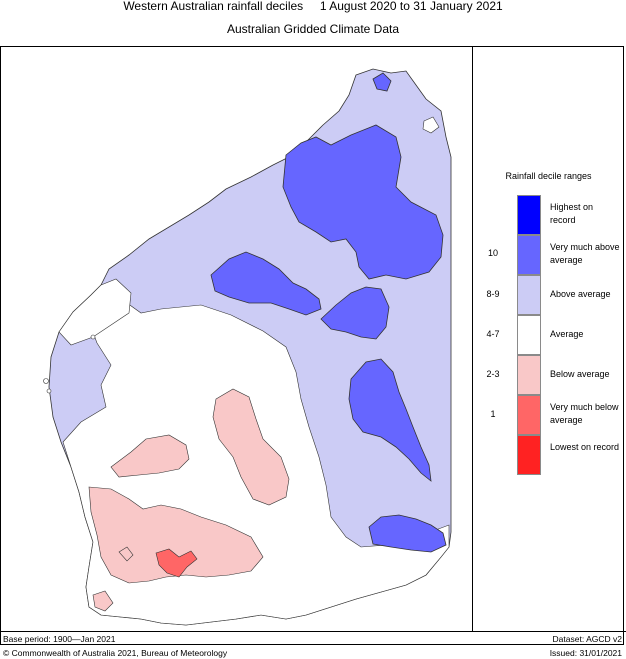  What do you see at coordinates (493, 414) in the screenshot?
I see `legend-range-very-much-below: 1` at bounding box center [493, 414].